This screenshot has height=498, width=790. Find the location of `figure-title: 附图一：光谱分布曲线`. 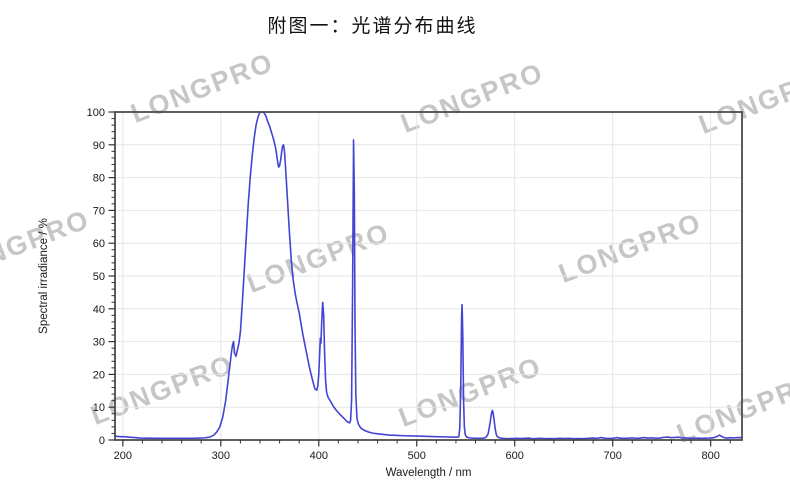

figure-title: 附图一：光谱分布曲线 is located at coordinates (372, 26).